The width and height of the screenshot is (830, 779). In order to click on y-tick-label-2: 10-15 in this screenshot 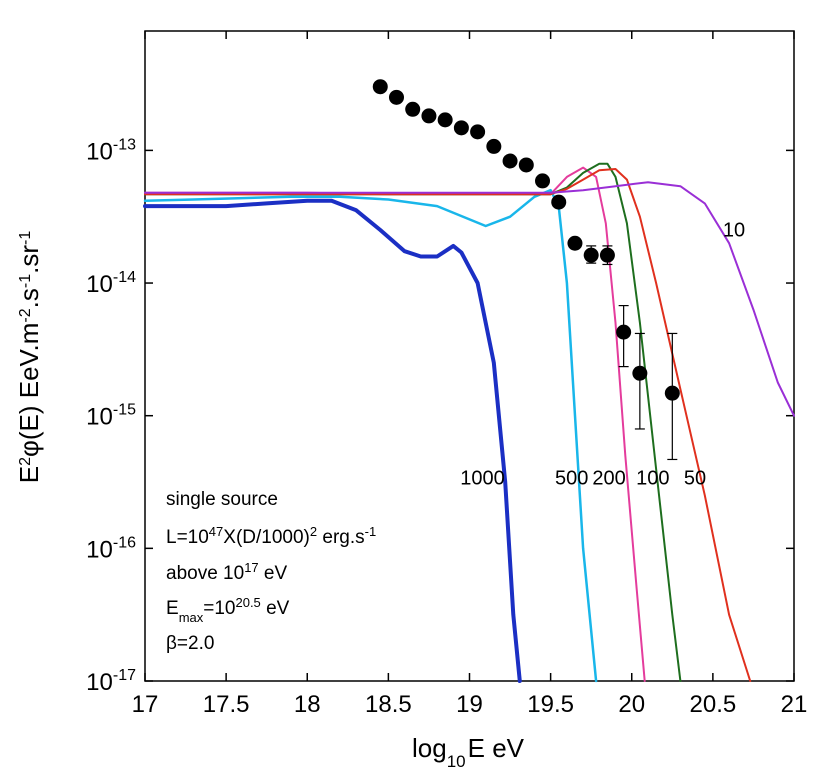, I will do `click(111, 416)`.